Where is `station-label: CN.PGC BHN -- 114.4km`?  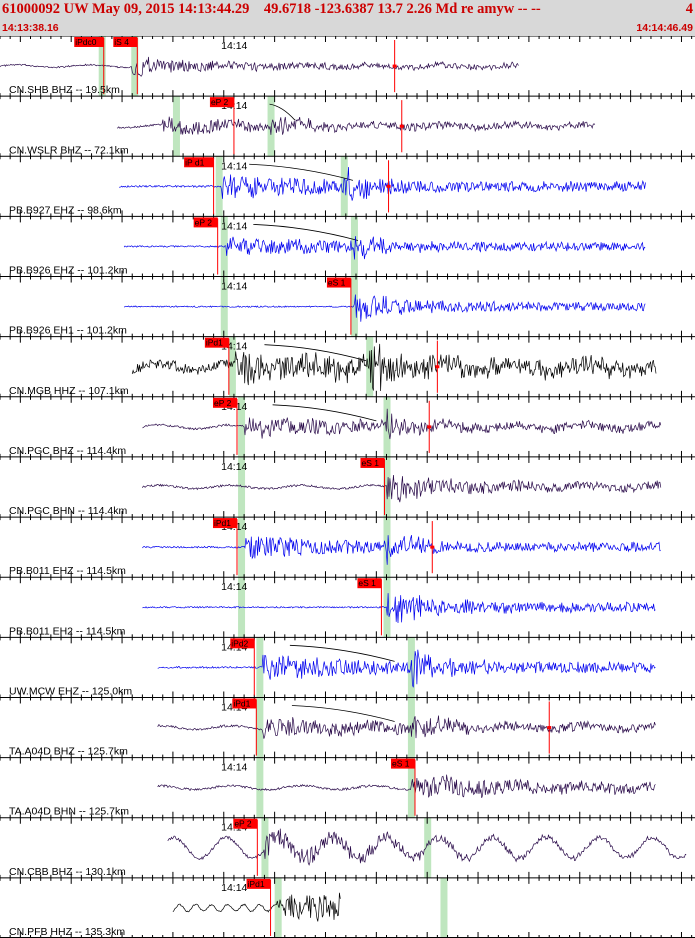
station-label: CN.PGC BHN -- 114.4km is located at coordinates (68, 511).